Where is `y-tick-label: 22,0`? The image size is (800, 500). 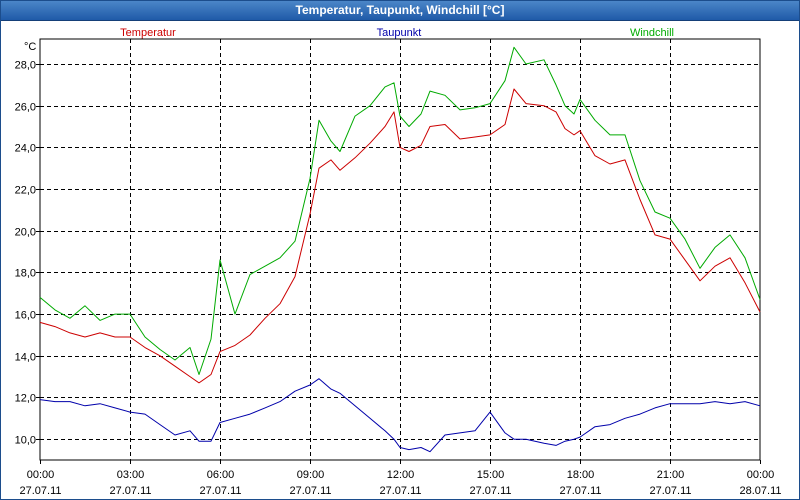
y-tick-label: 22,0 is located at coordinates (25, 191).